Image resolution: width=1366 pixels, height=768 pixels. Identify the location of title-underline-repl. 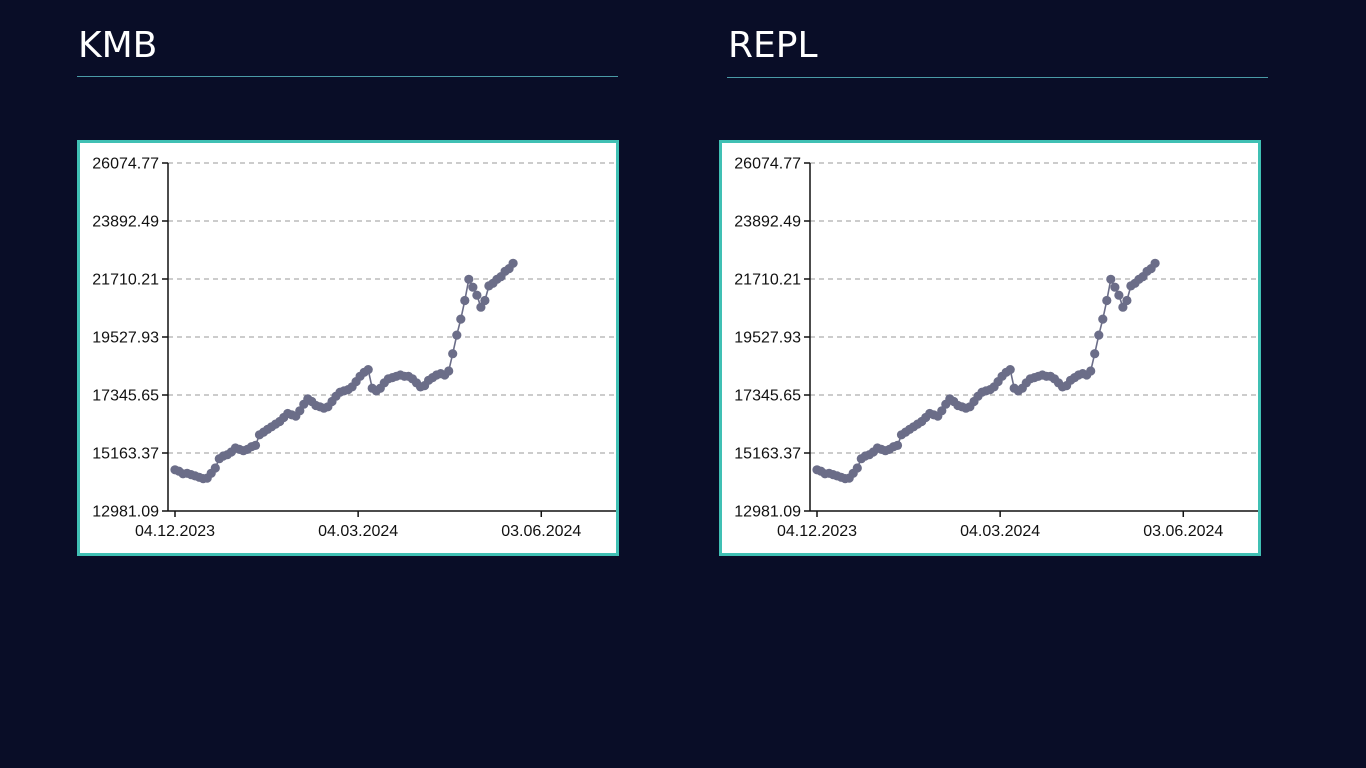
(997, 77).